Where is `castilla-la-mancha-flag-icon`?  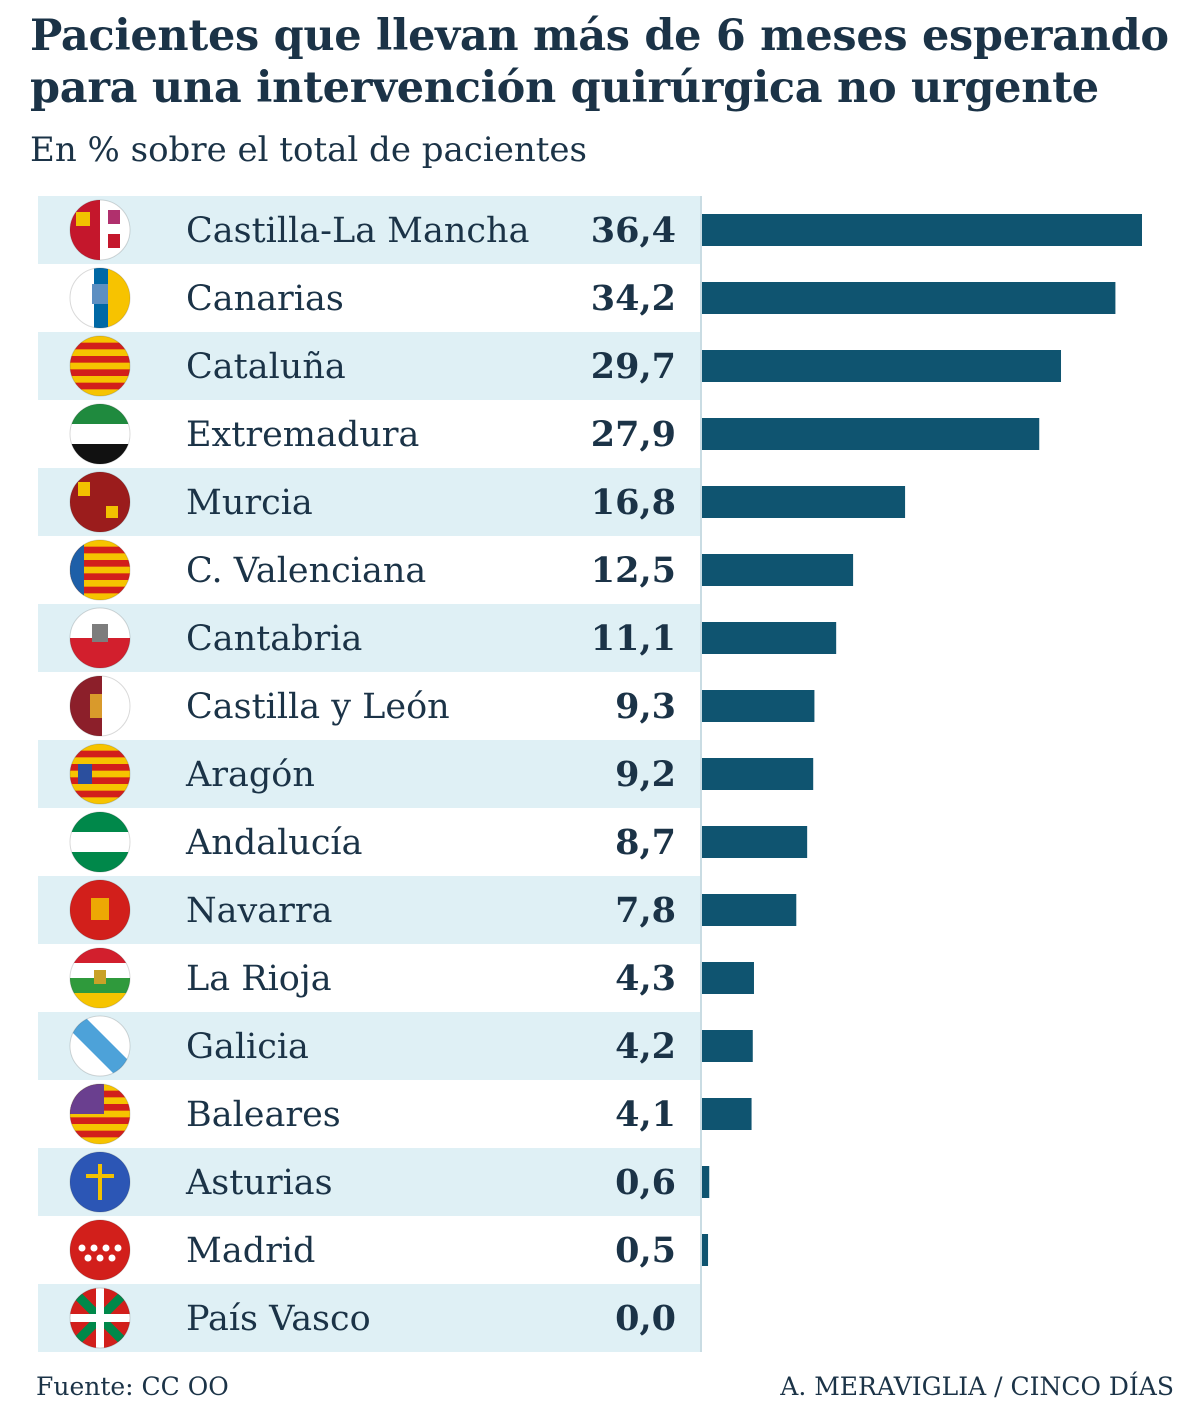
castilla-la-mancha-flag-icon is located at coordinates (100, 230).